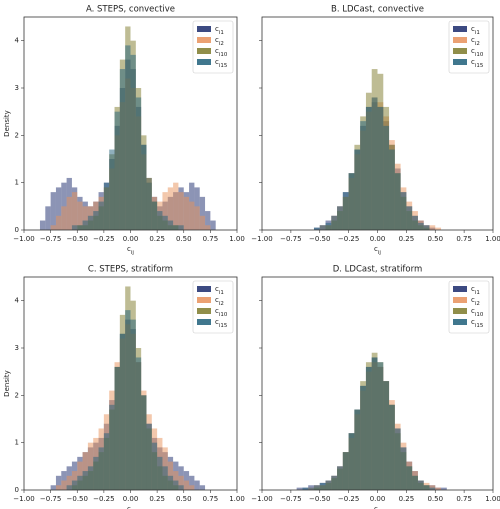 The width and height of the screenshot is (500, 509). Describe the element at coordinates (477, 63) in the screenshot. I see `legend-label: ci15` at that location.